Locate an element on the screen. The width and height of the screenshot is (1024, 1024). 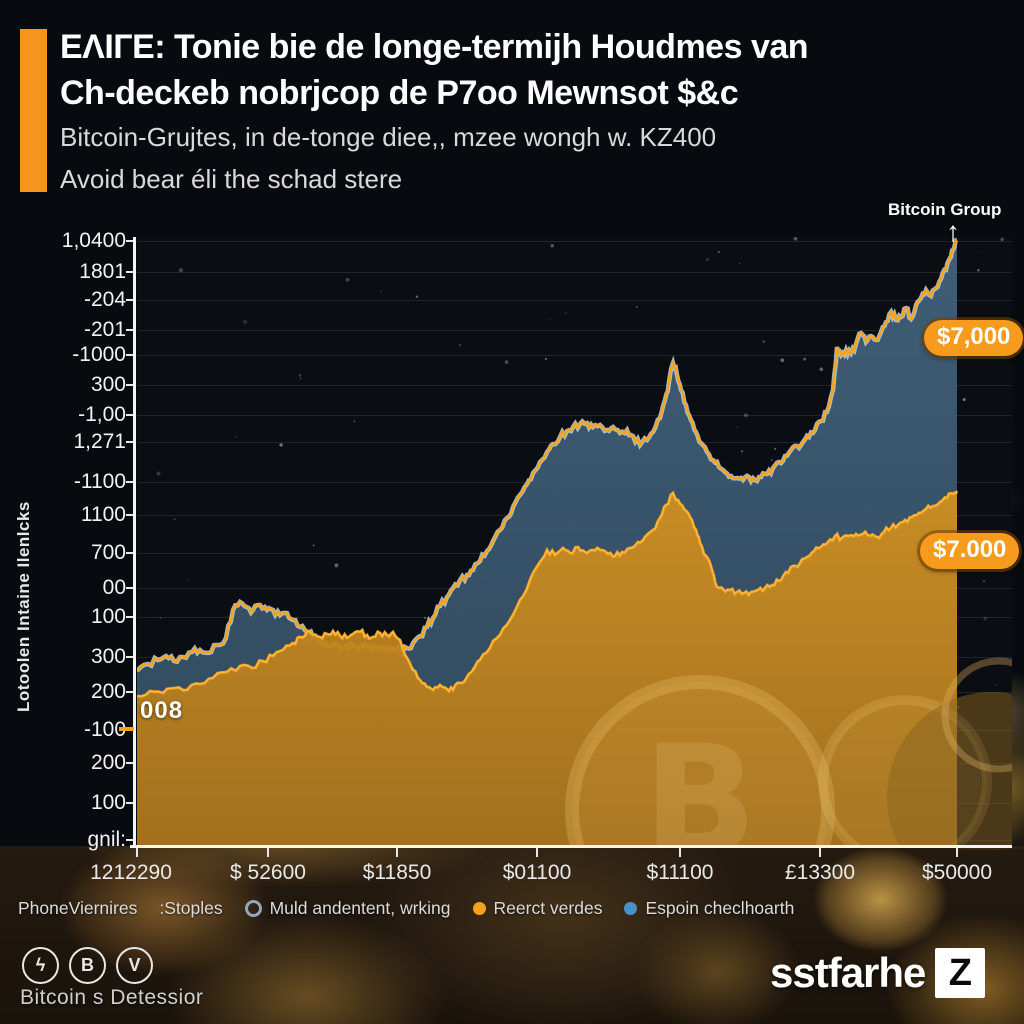
y-tick-label: -201 is located at coordinates (104, 329).